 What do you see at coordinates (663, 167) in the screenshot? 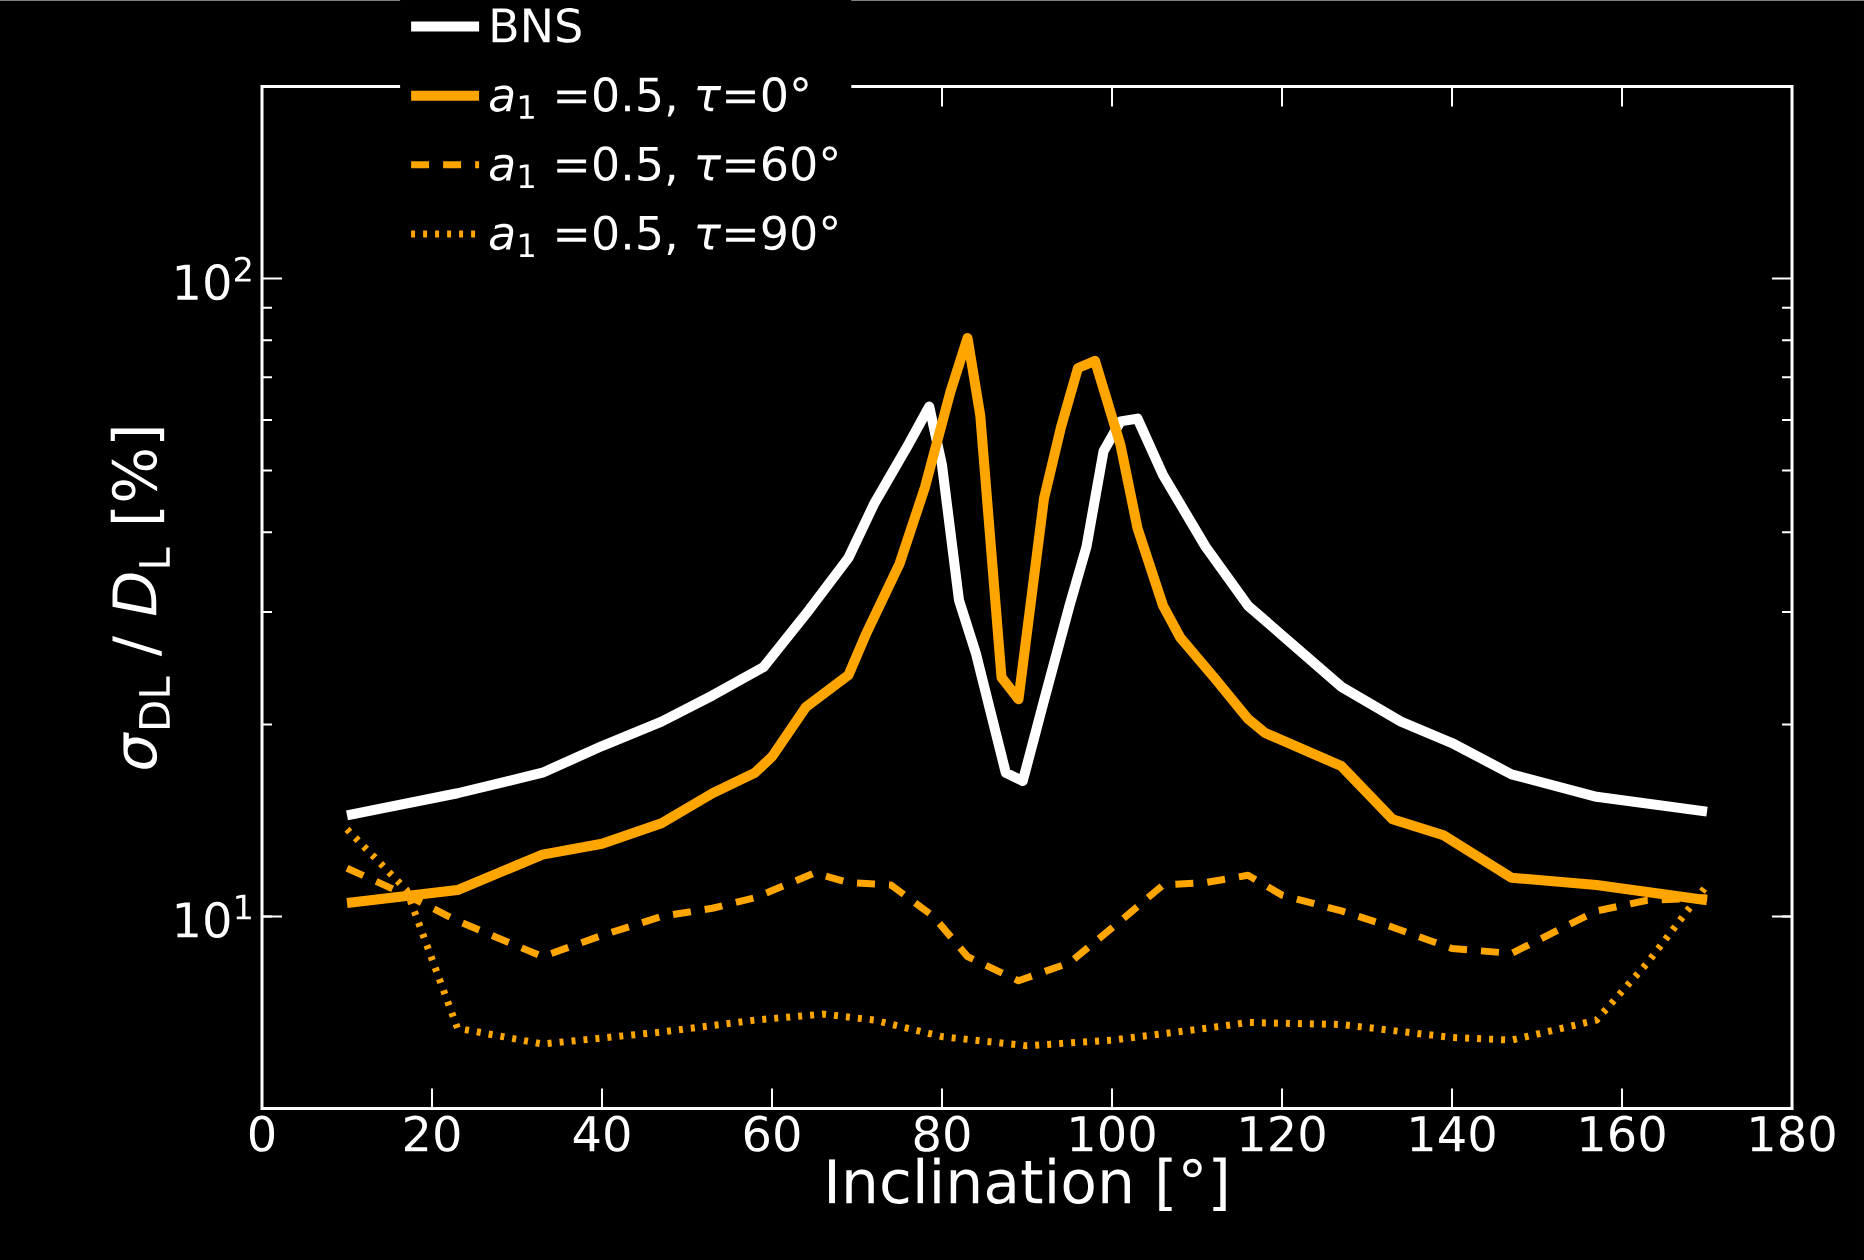
I see `legend-label: a$_{1}$ =0.5, τ=60°` at bounding box center [663, 167].